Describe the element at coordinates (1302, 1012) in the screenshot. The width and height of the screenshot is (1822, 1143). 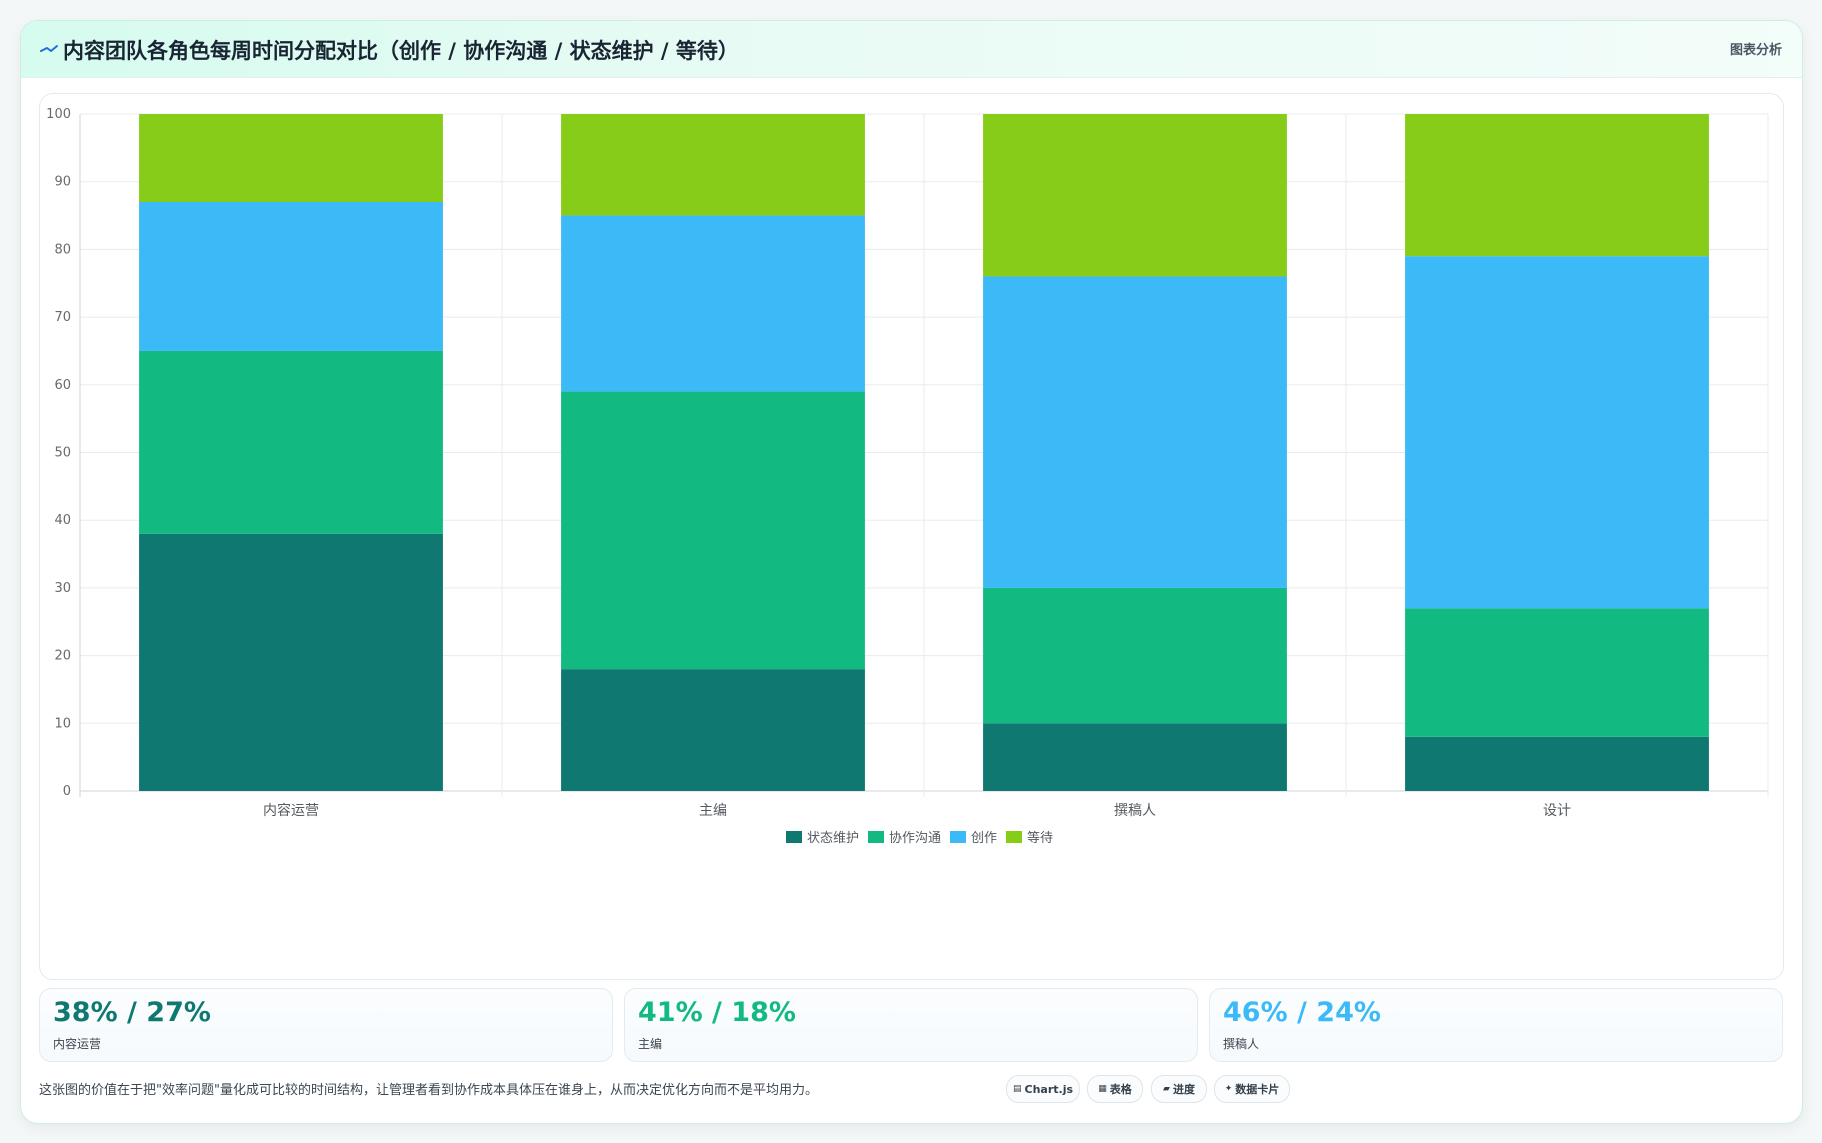
I see `stat-value: 46% / 24%` at that location.